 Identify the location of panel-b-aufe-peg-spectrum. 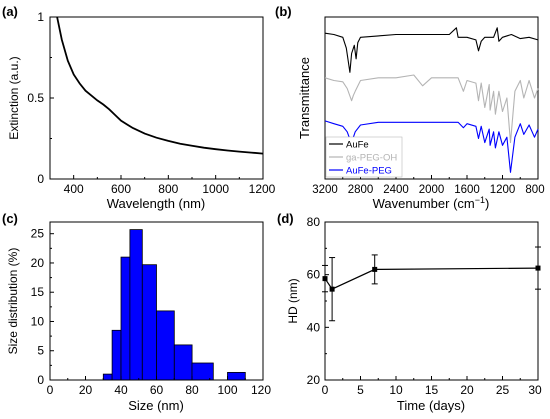
(431, 146).